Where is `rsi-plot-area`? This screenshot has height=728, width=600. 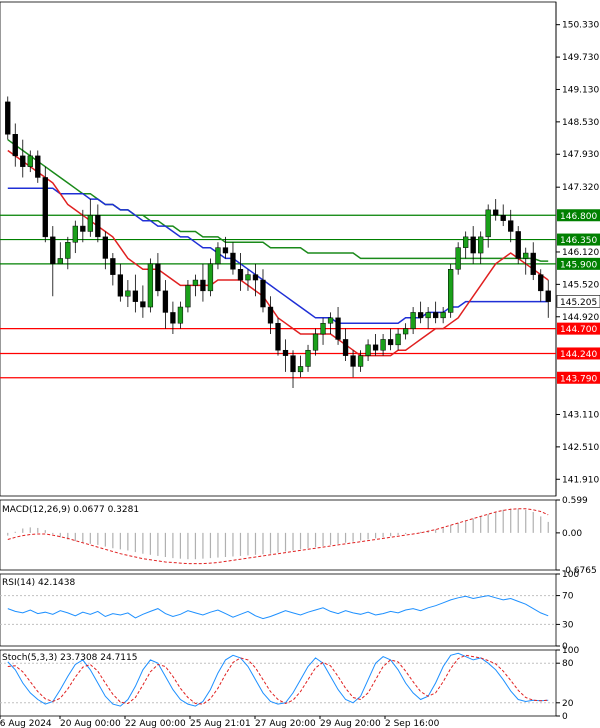
rsi-plot-area is located at coordinates (278, 610).